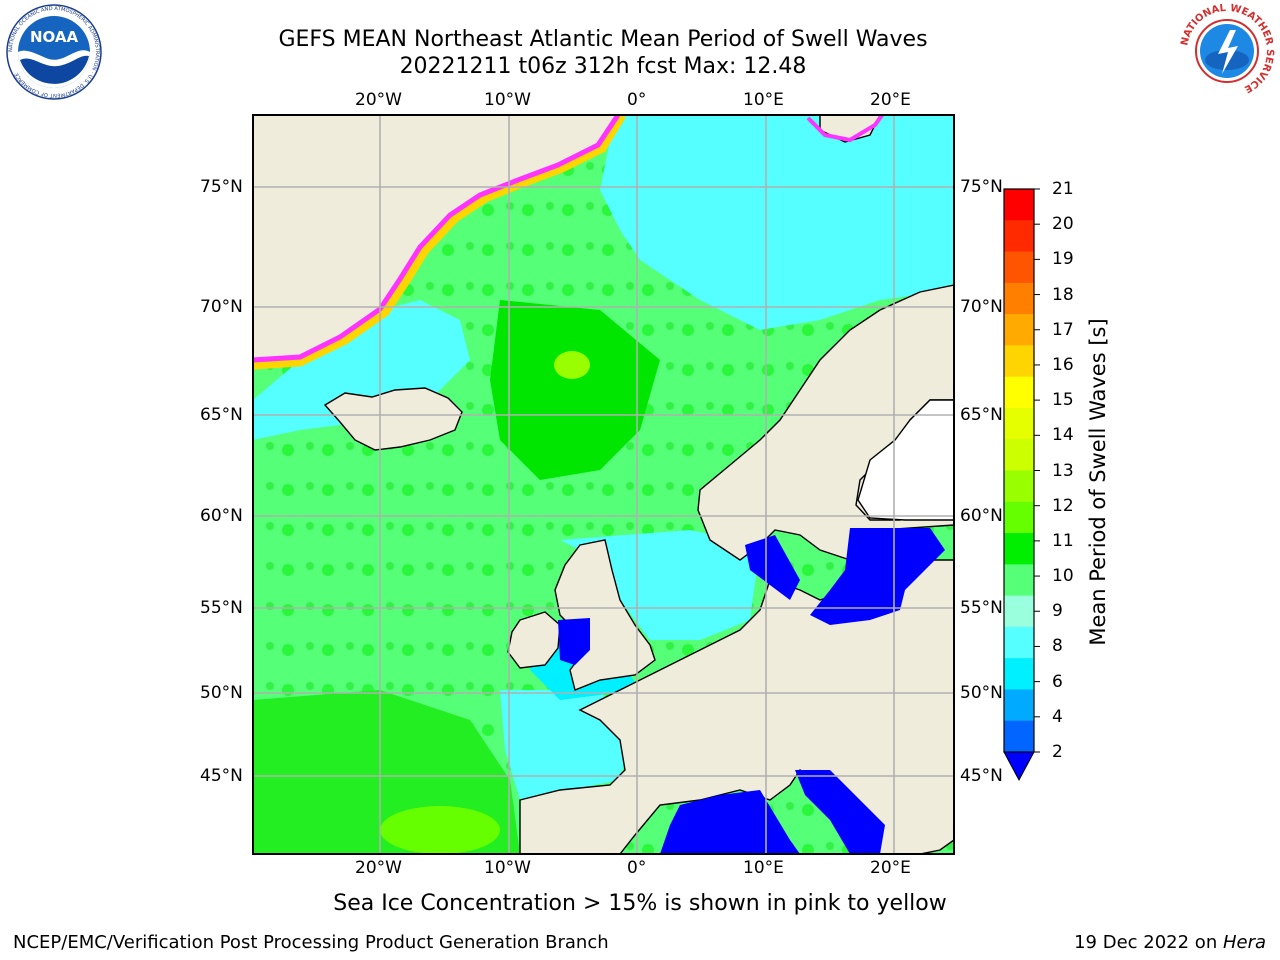 This screenshot has height=960, width=1280. Describe the element at coordinates (221, 307) in the screenshot. I see `lat-label-left: 70°N` at that location.